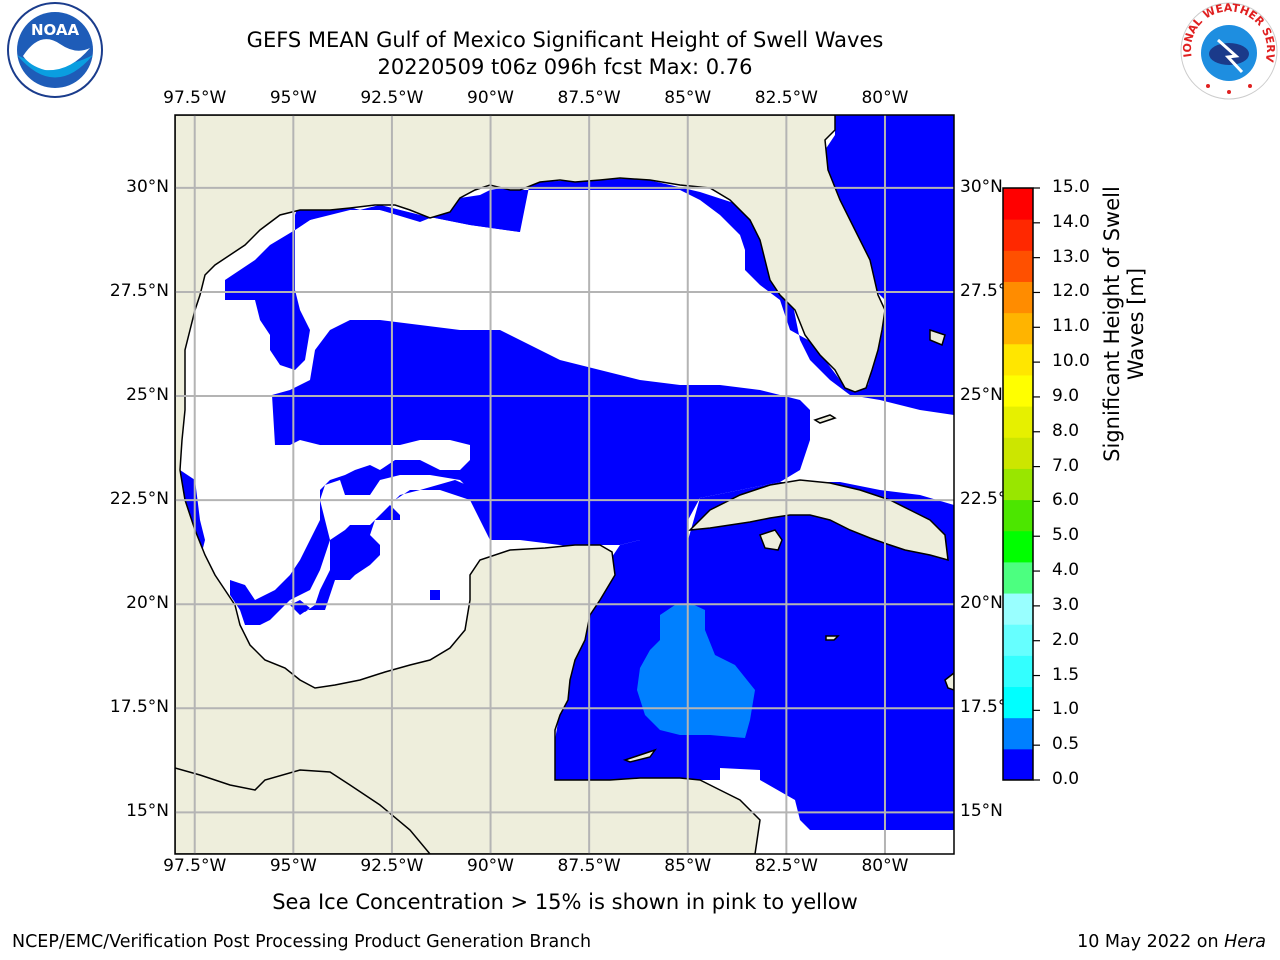  Describe the element at coordinates (1066, 639) in the screenshot. I see `colorbar-tick-label-4: 2.0` at that location.